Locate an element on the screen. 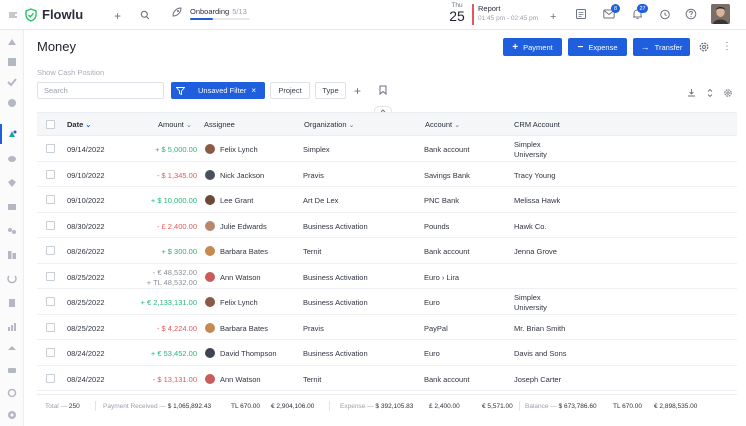 The height and width of the screenshot is (426, 746). expand-icon is located at coordinates (710, 93).